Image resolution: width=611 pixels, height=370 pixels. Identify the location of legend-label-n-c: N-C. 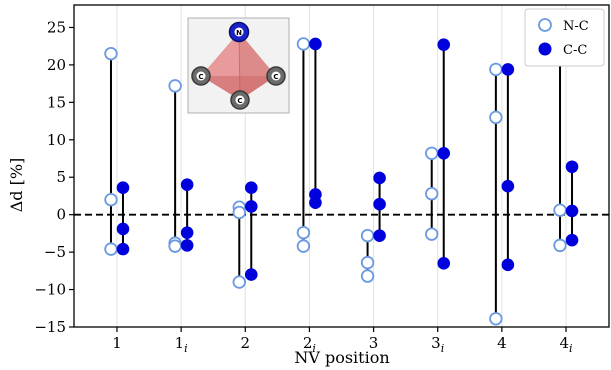
(576, 26).